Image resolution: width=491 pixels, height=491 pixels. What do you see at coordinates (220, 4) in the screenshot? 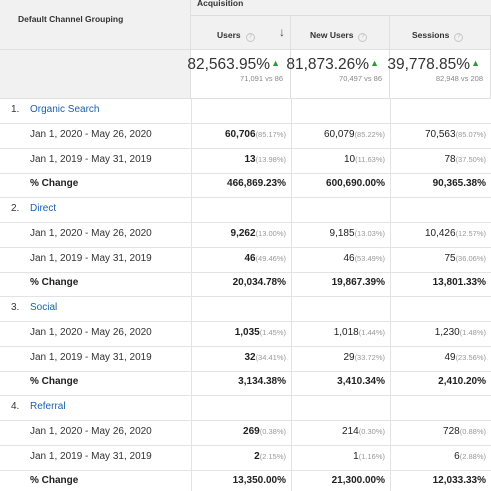
I see `acquisition-group-label: Acquisition` at bounding box center [220, 4].